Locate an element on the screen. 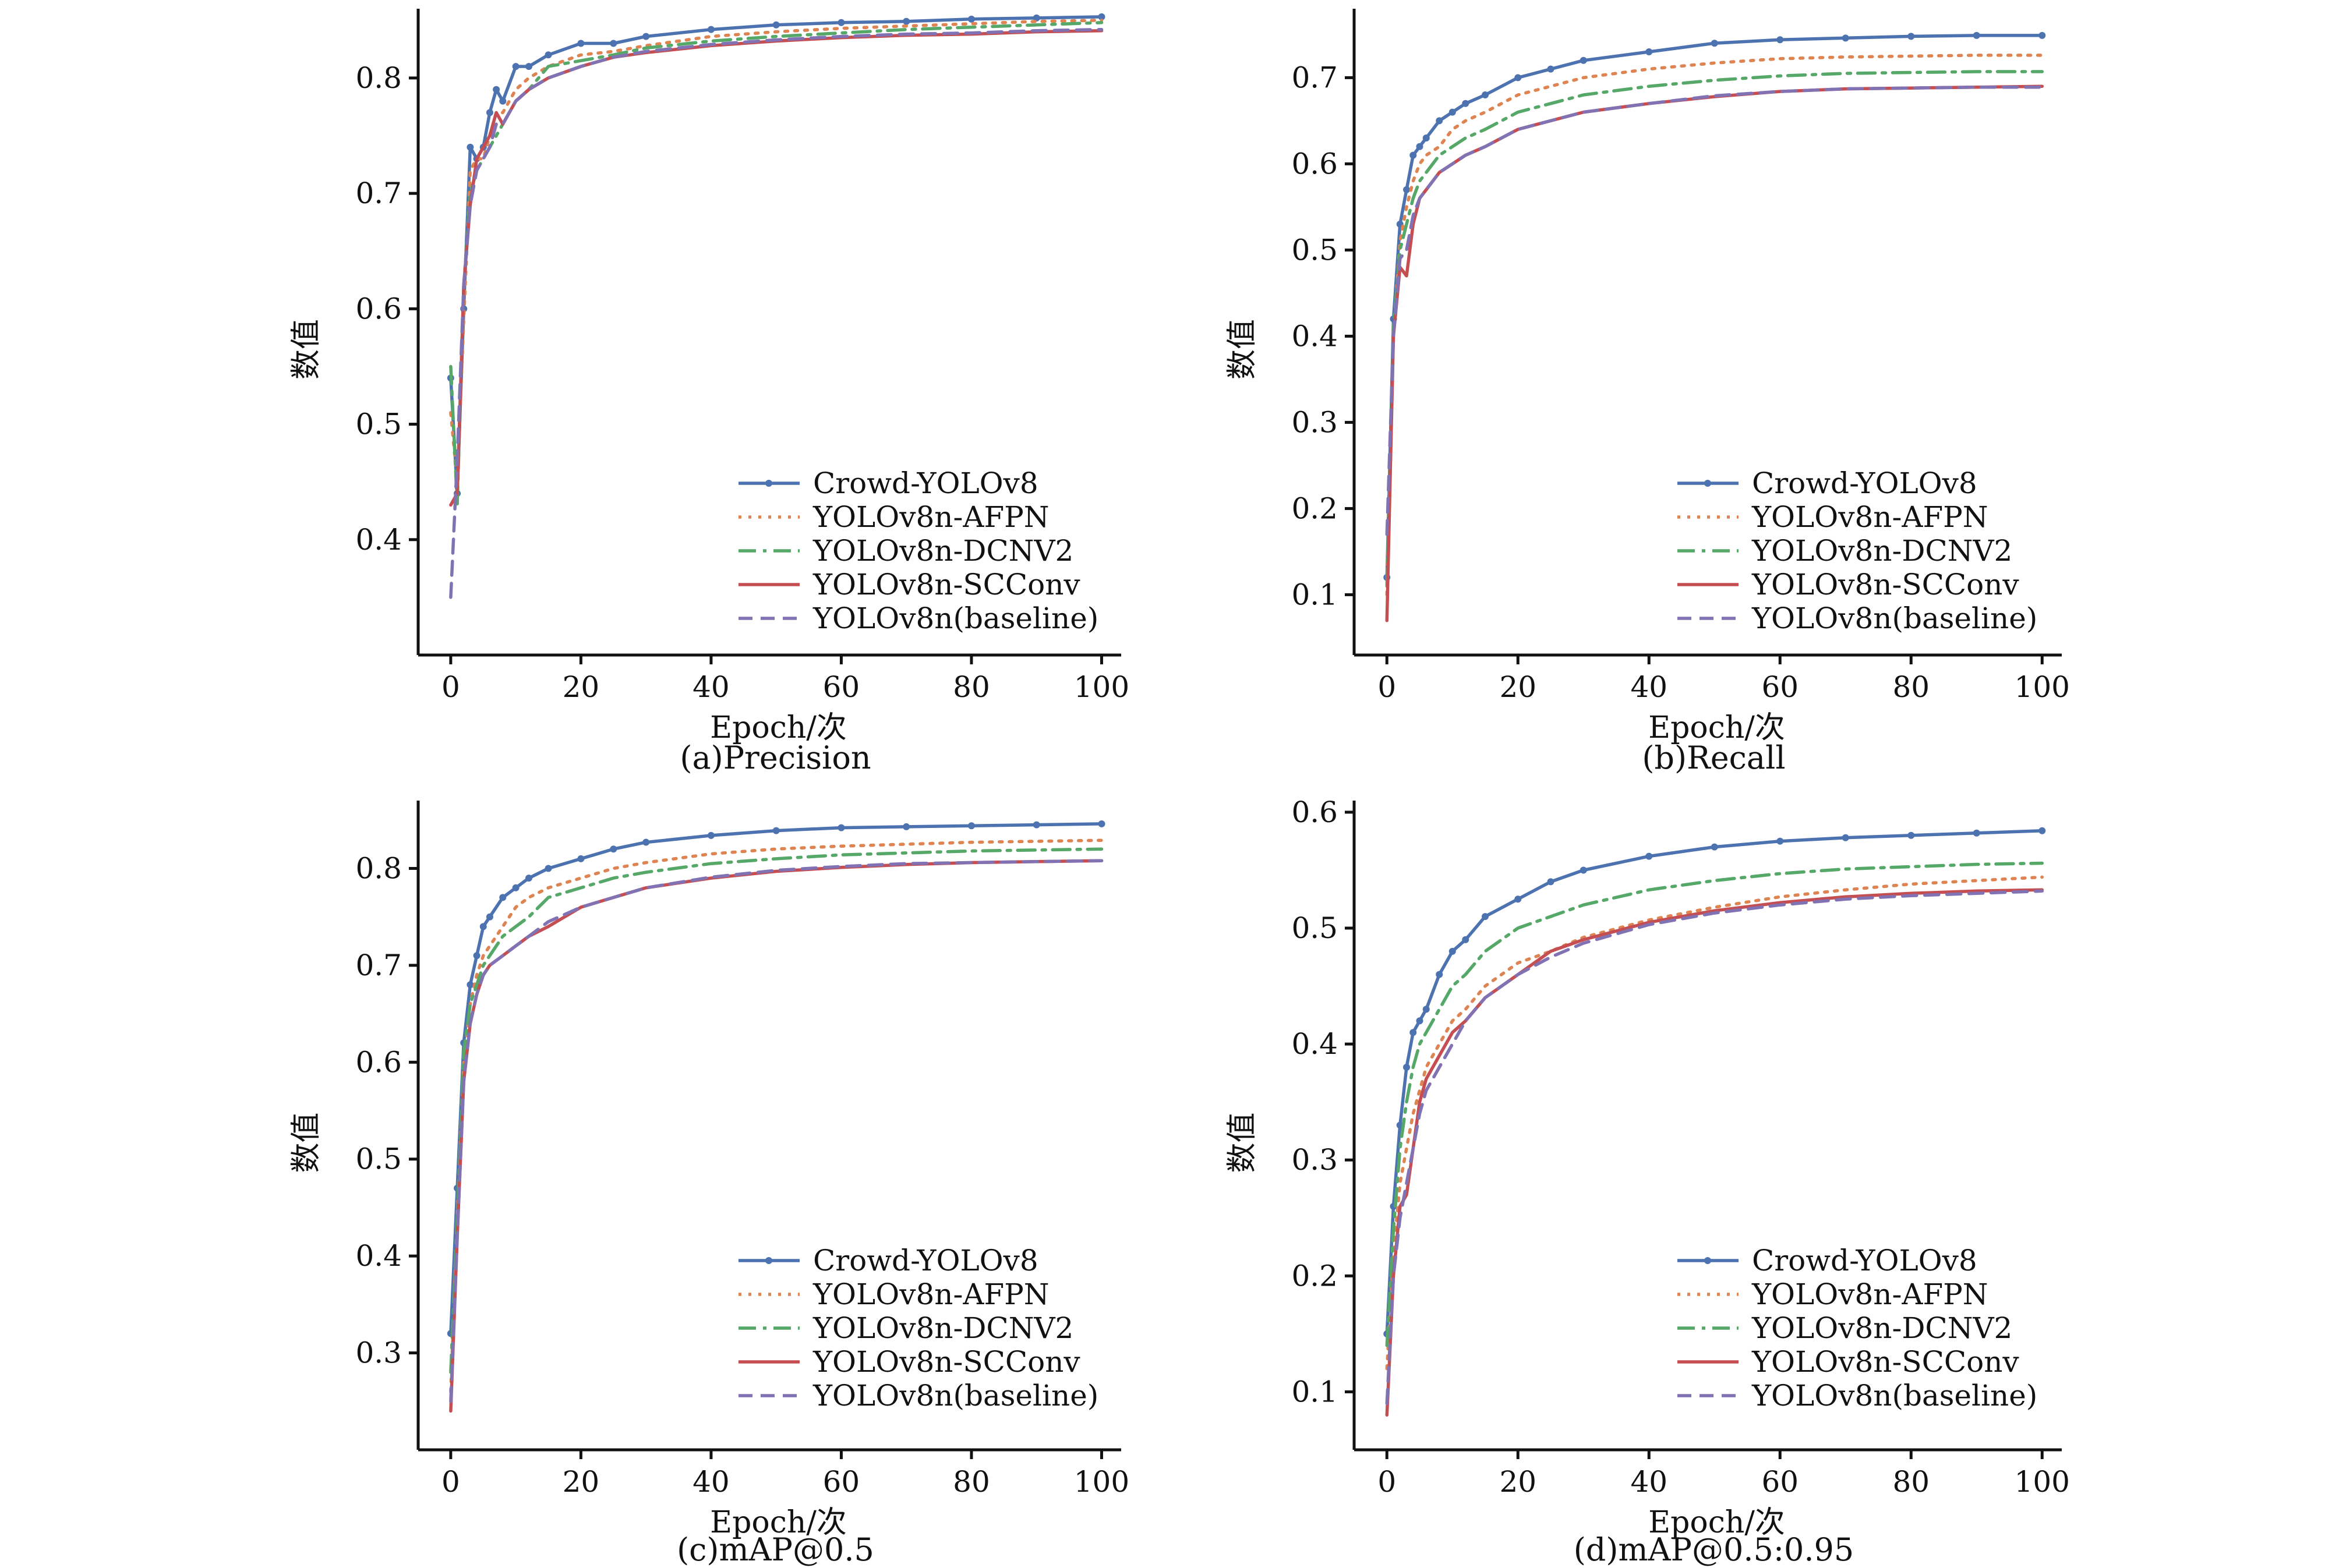  y-tick-label: 0.7 is located at coordinates (378, 965).